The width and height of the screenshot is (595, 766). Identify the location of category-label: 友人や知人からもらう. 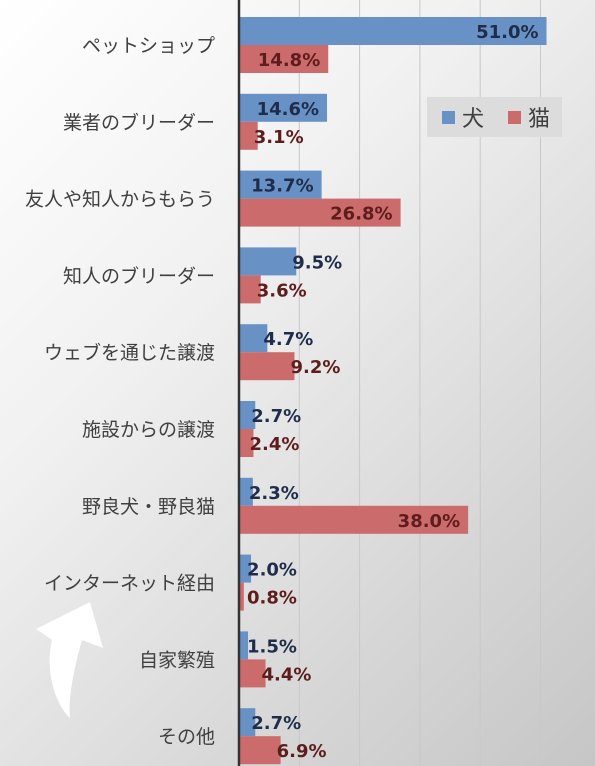
(120, 200).